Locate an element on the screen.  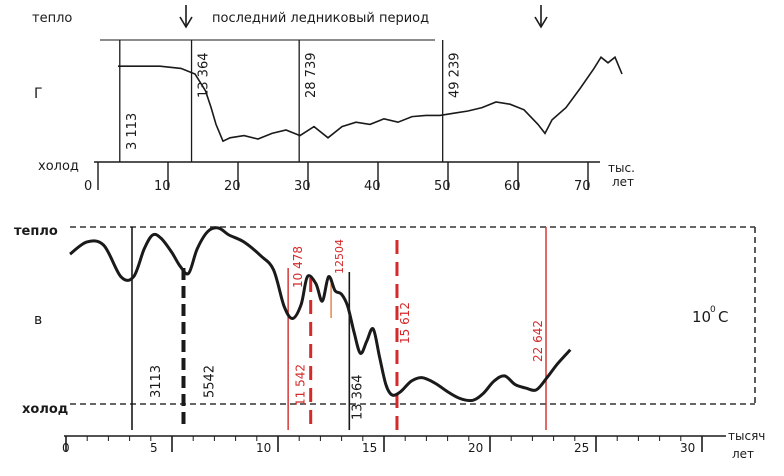
bottom-red-marker-label: 15 612 is located at coordinates (405, 323).